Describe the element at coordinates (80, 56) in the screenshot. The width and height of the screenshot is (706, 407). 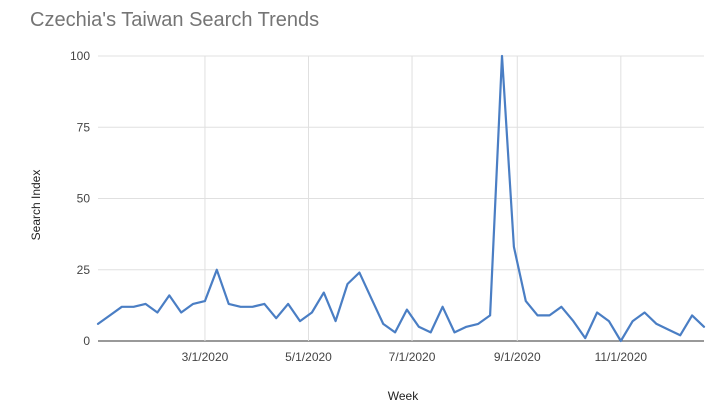
I see `y-tick-label: 100` at that location.